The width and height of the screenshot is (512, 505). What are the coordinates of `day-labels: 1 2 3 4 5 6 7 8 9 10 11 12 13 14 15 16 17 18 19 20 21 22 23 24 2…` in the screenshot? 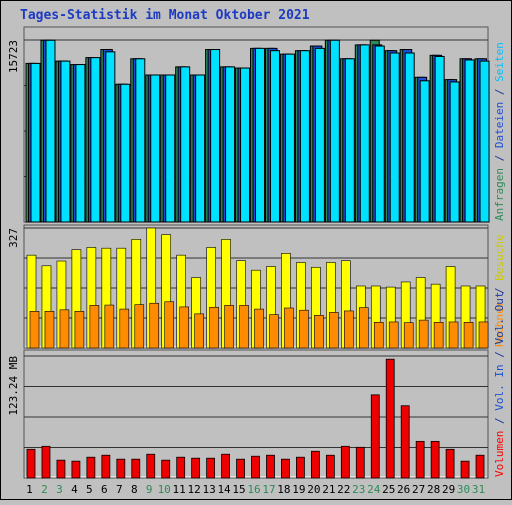 It's located at (255, 489).